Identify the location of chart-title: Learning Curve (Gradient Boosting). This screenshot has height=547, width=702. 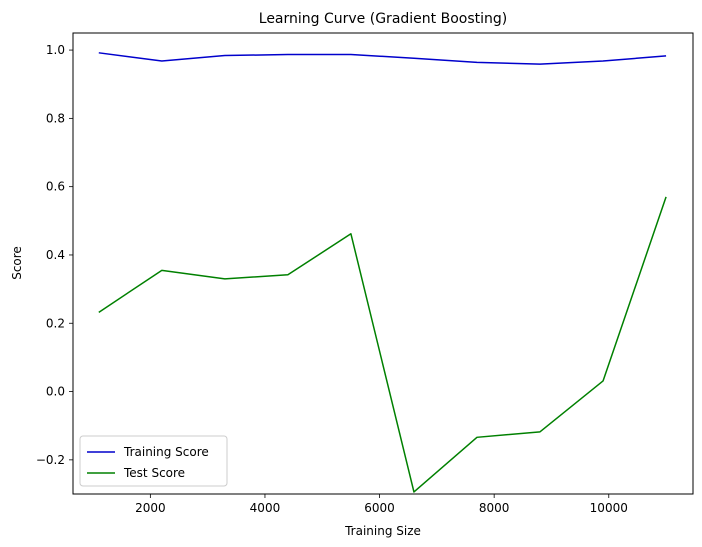
(383, 19).